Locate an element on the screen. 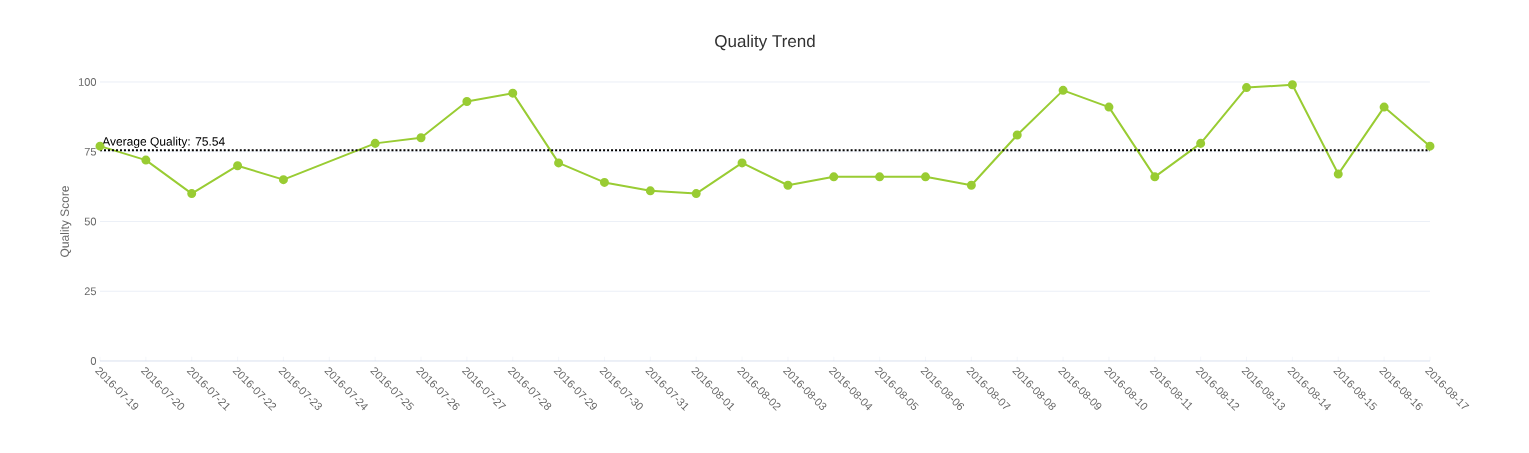 The height and width of the screenshot is (453, 1529). ref-line-label: Average Quality: 75.54 is located at coordinates (163, 142).